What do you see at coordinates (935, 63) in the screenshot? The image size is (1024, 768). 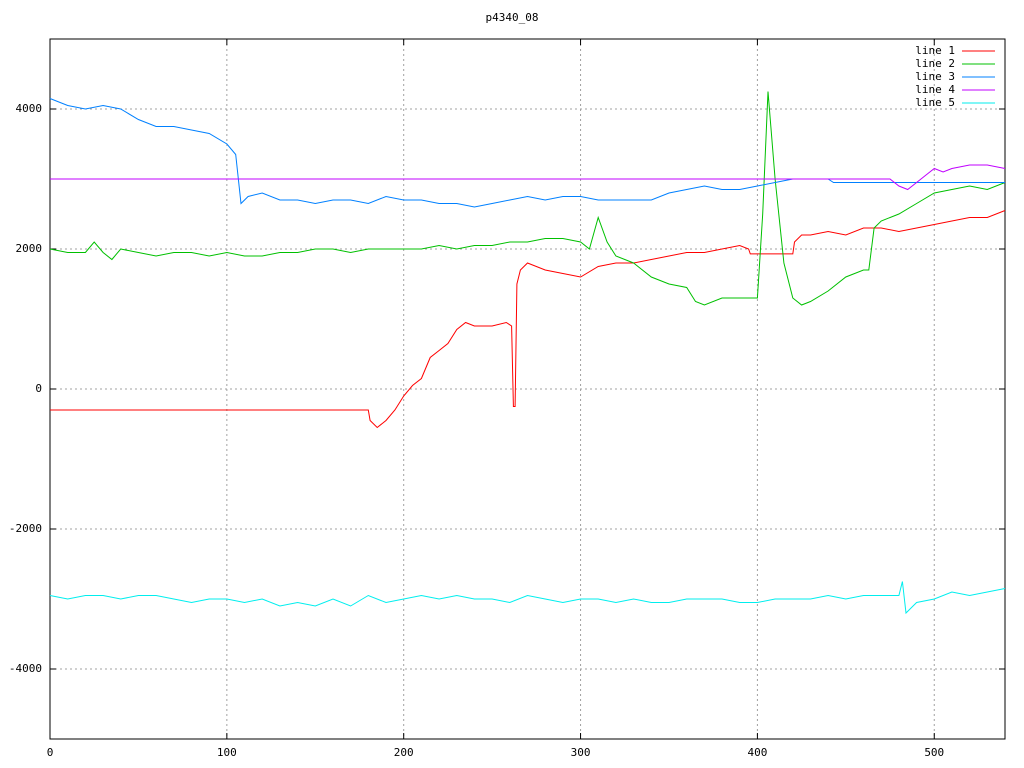 I see `legend-label: line 2` at bounding box center [935, 63].